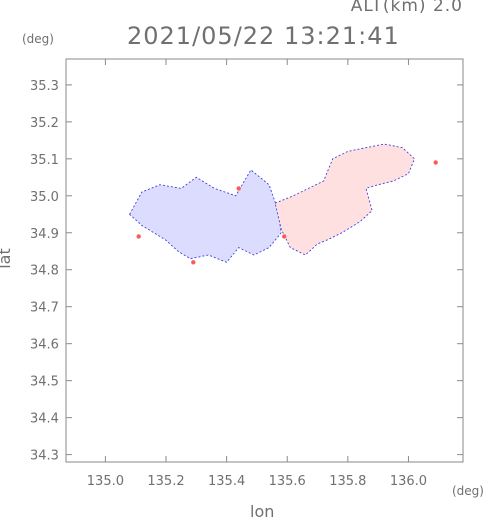 This screenshot has height=521, width=491. I want to click on altitude-label: ALT(km) 2.0, so click(406, 8).